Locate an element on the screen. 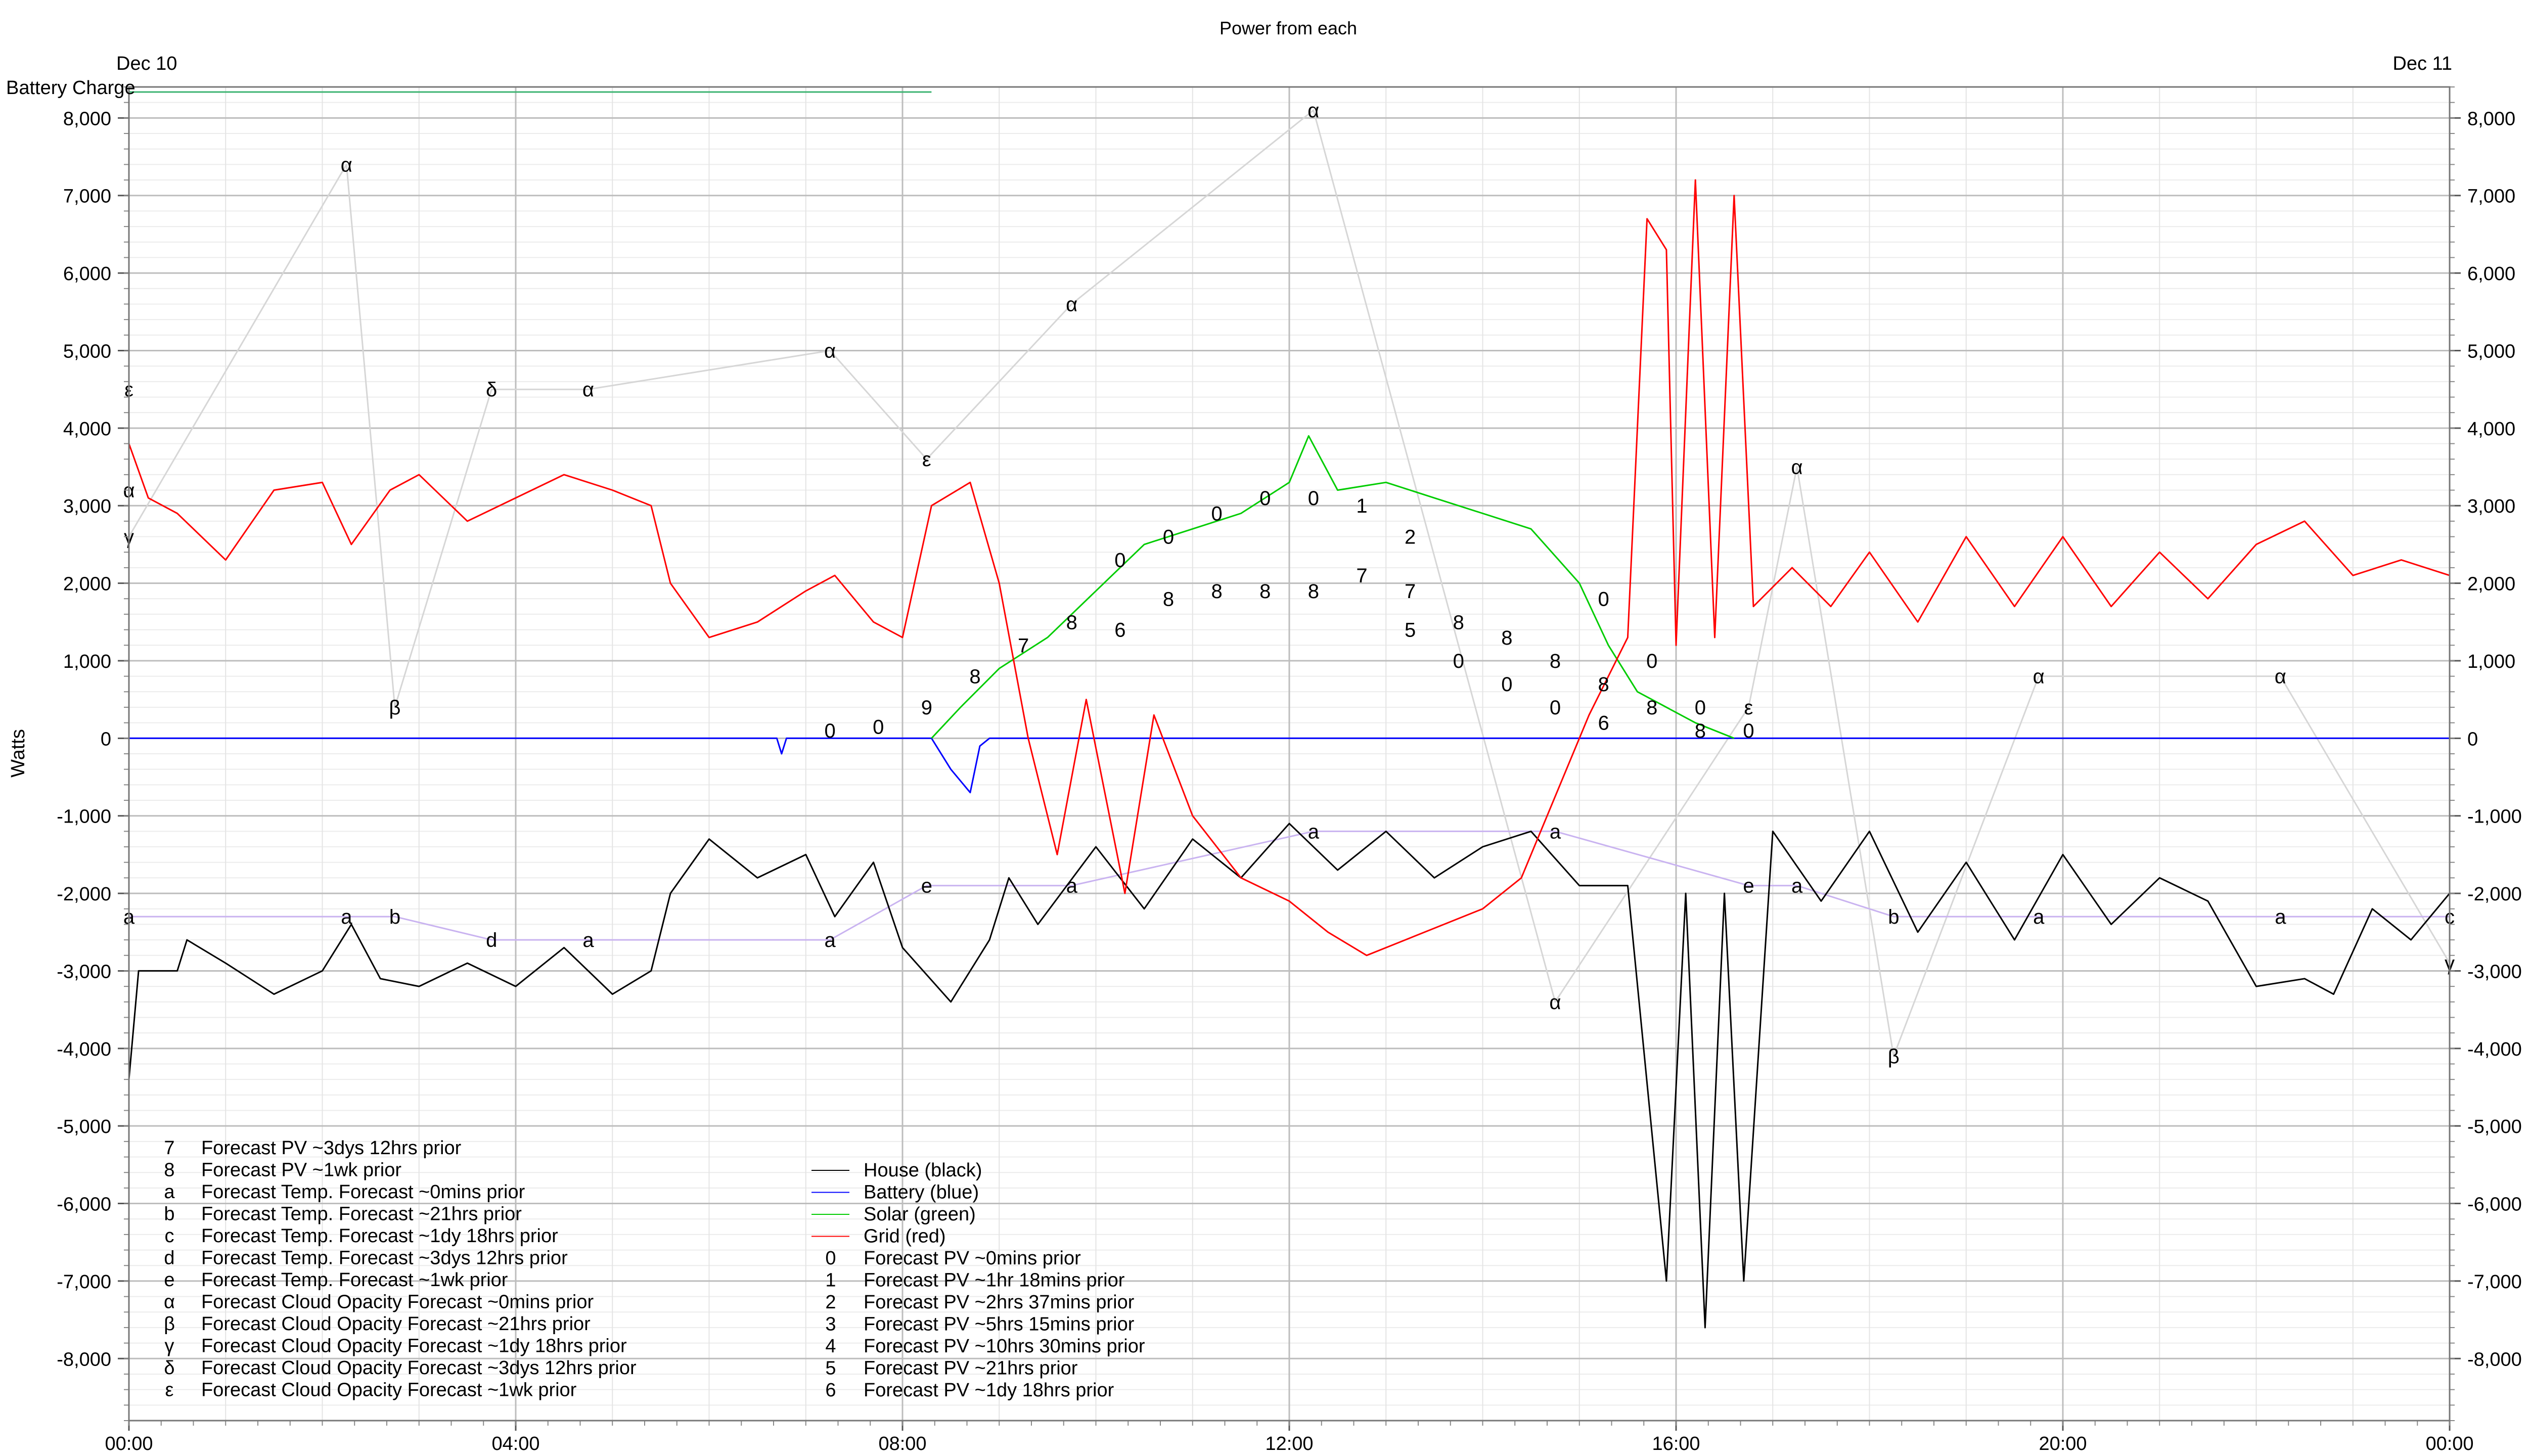  forecast-marker: 1 is located at coordinates (1362, 506).